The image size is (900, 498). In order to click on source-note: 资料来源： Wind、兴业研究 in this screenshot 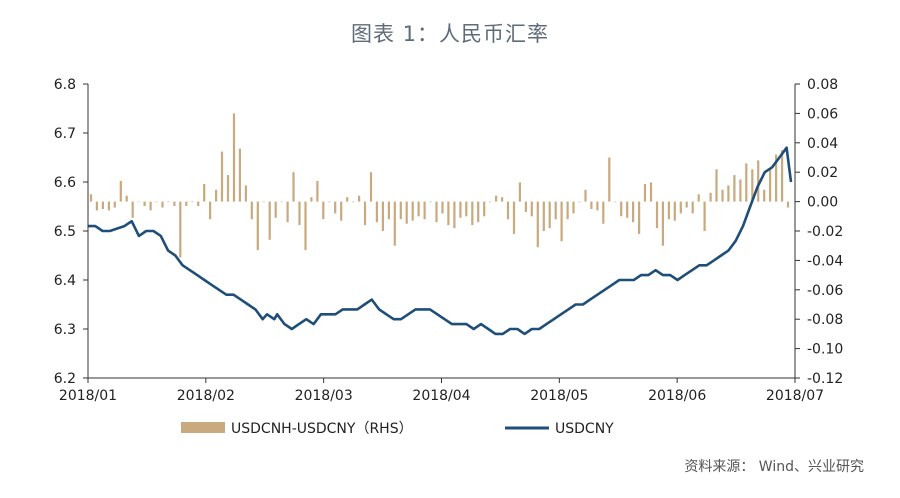, I will do `click(774, 467)`.